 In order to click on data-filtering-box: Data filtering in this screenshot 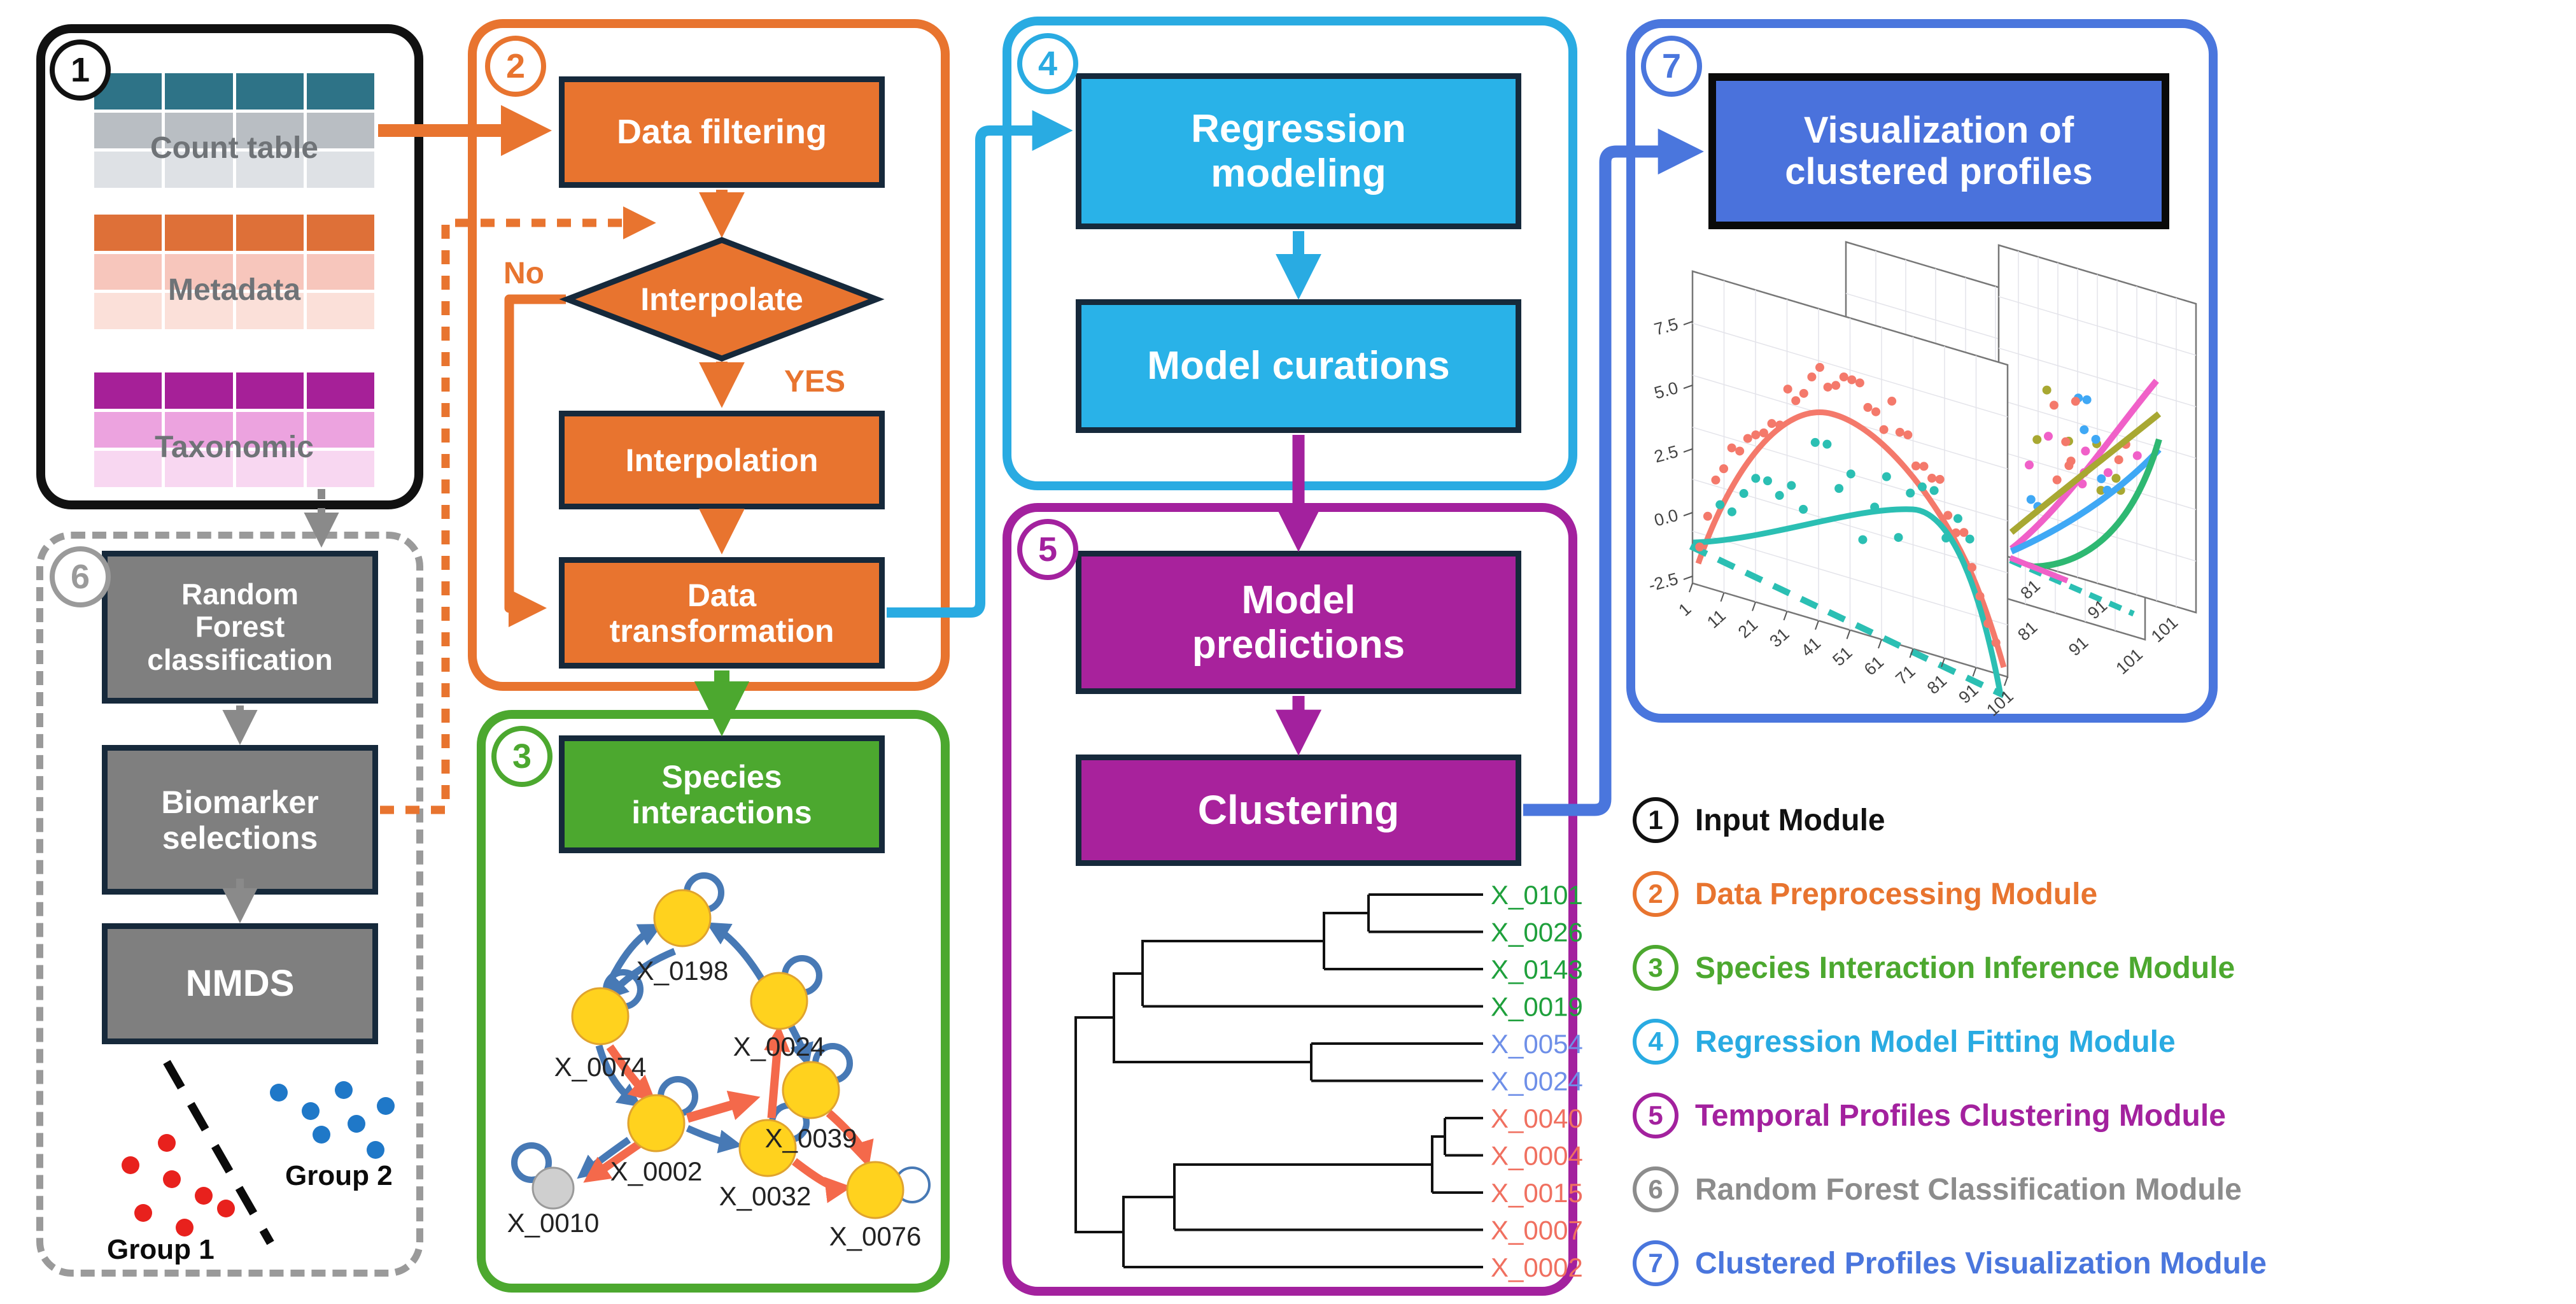, I will do `click(722, 132)`.